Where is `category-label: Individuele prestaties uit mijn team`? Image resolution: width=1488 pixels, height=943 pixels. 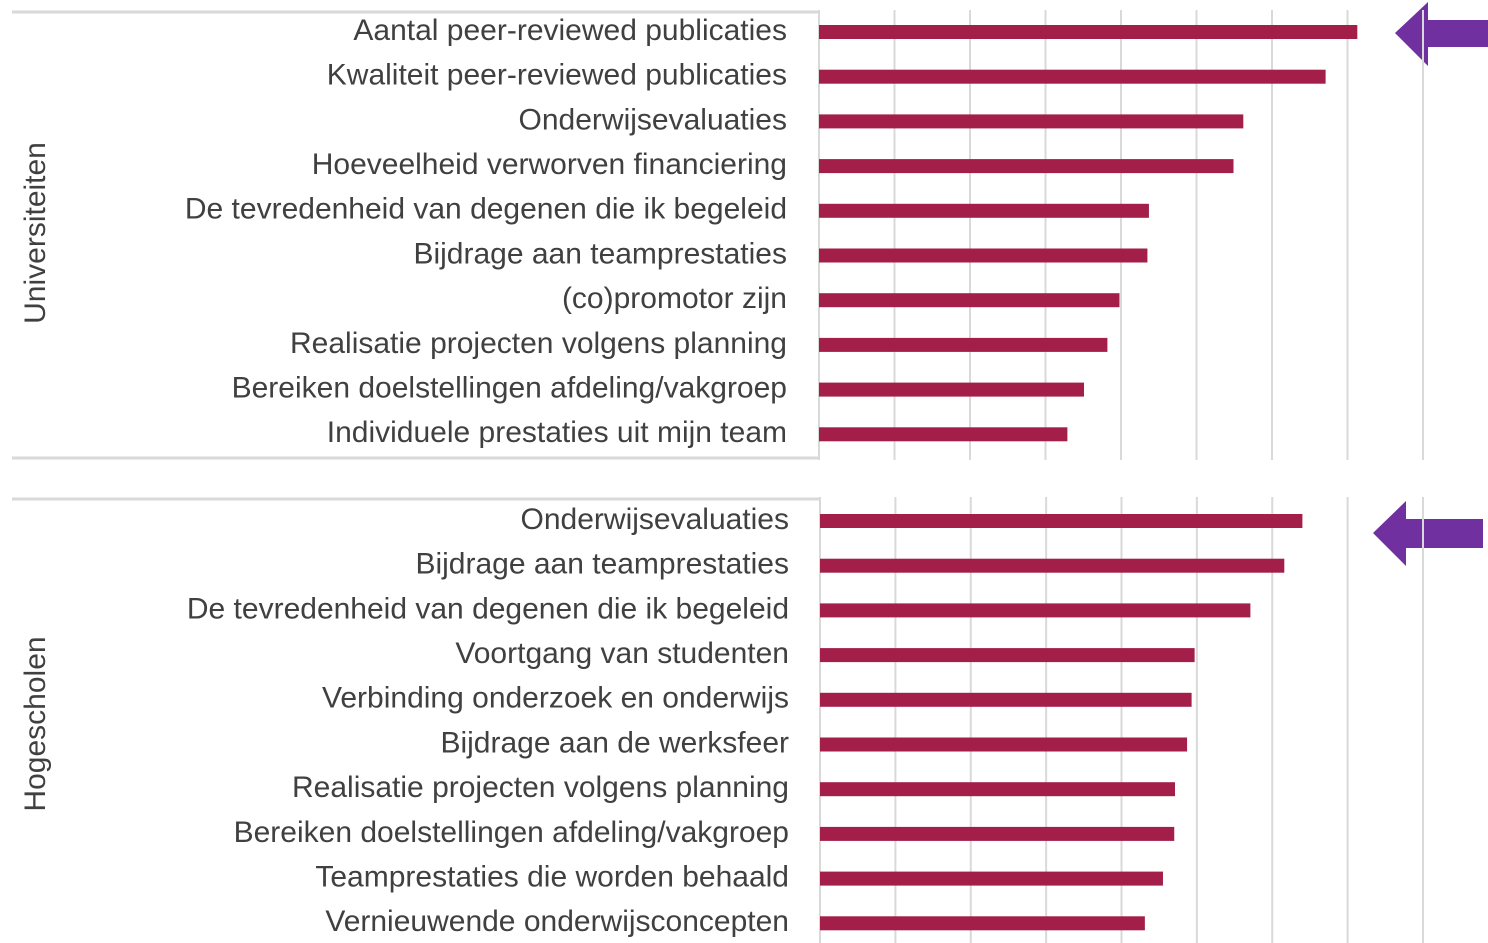
category-label: Individuele prestaties uit mijn team is located at coordinates (557, 432).